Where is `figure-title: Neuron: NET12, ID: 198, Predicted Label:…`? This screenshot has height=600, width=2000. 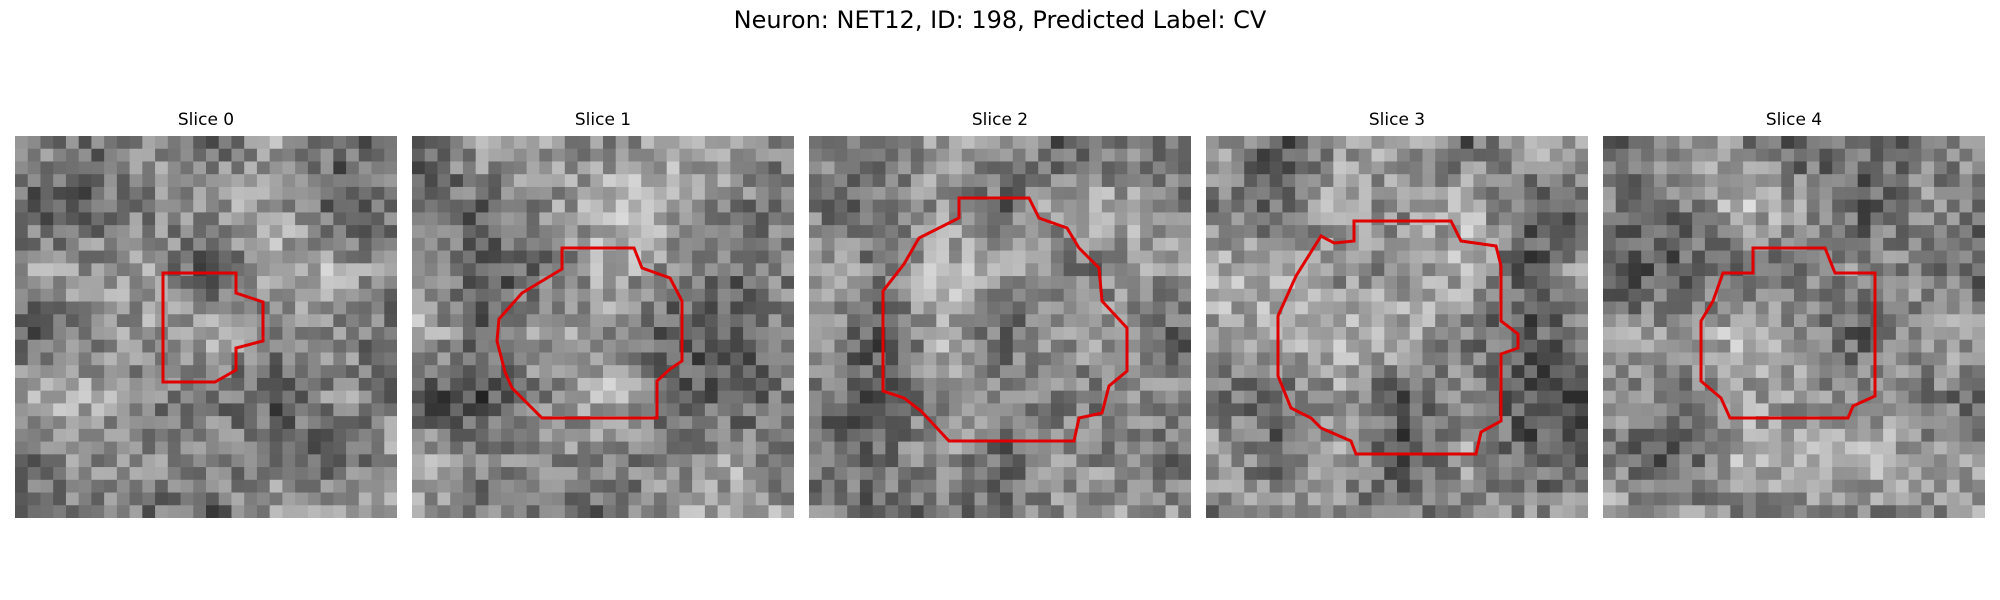
figure-title: Neuron: NET12, ID: 198, Predicted Label:… is located at coordinates (1000, 20).